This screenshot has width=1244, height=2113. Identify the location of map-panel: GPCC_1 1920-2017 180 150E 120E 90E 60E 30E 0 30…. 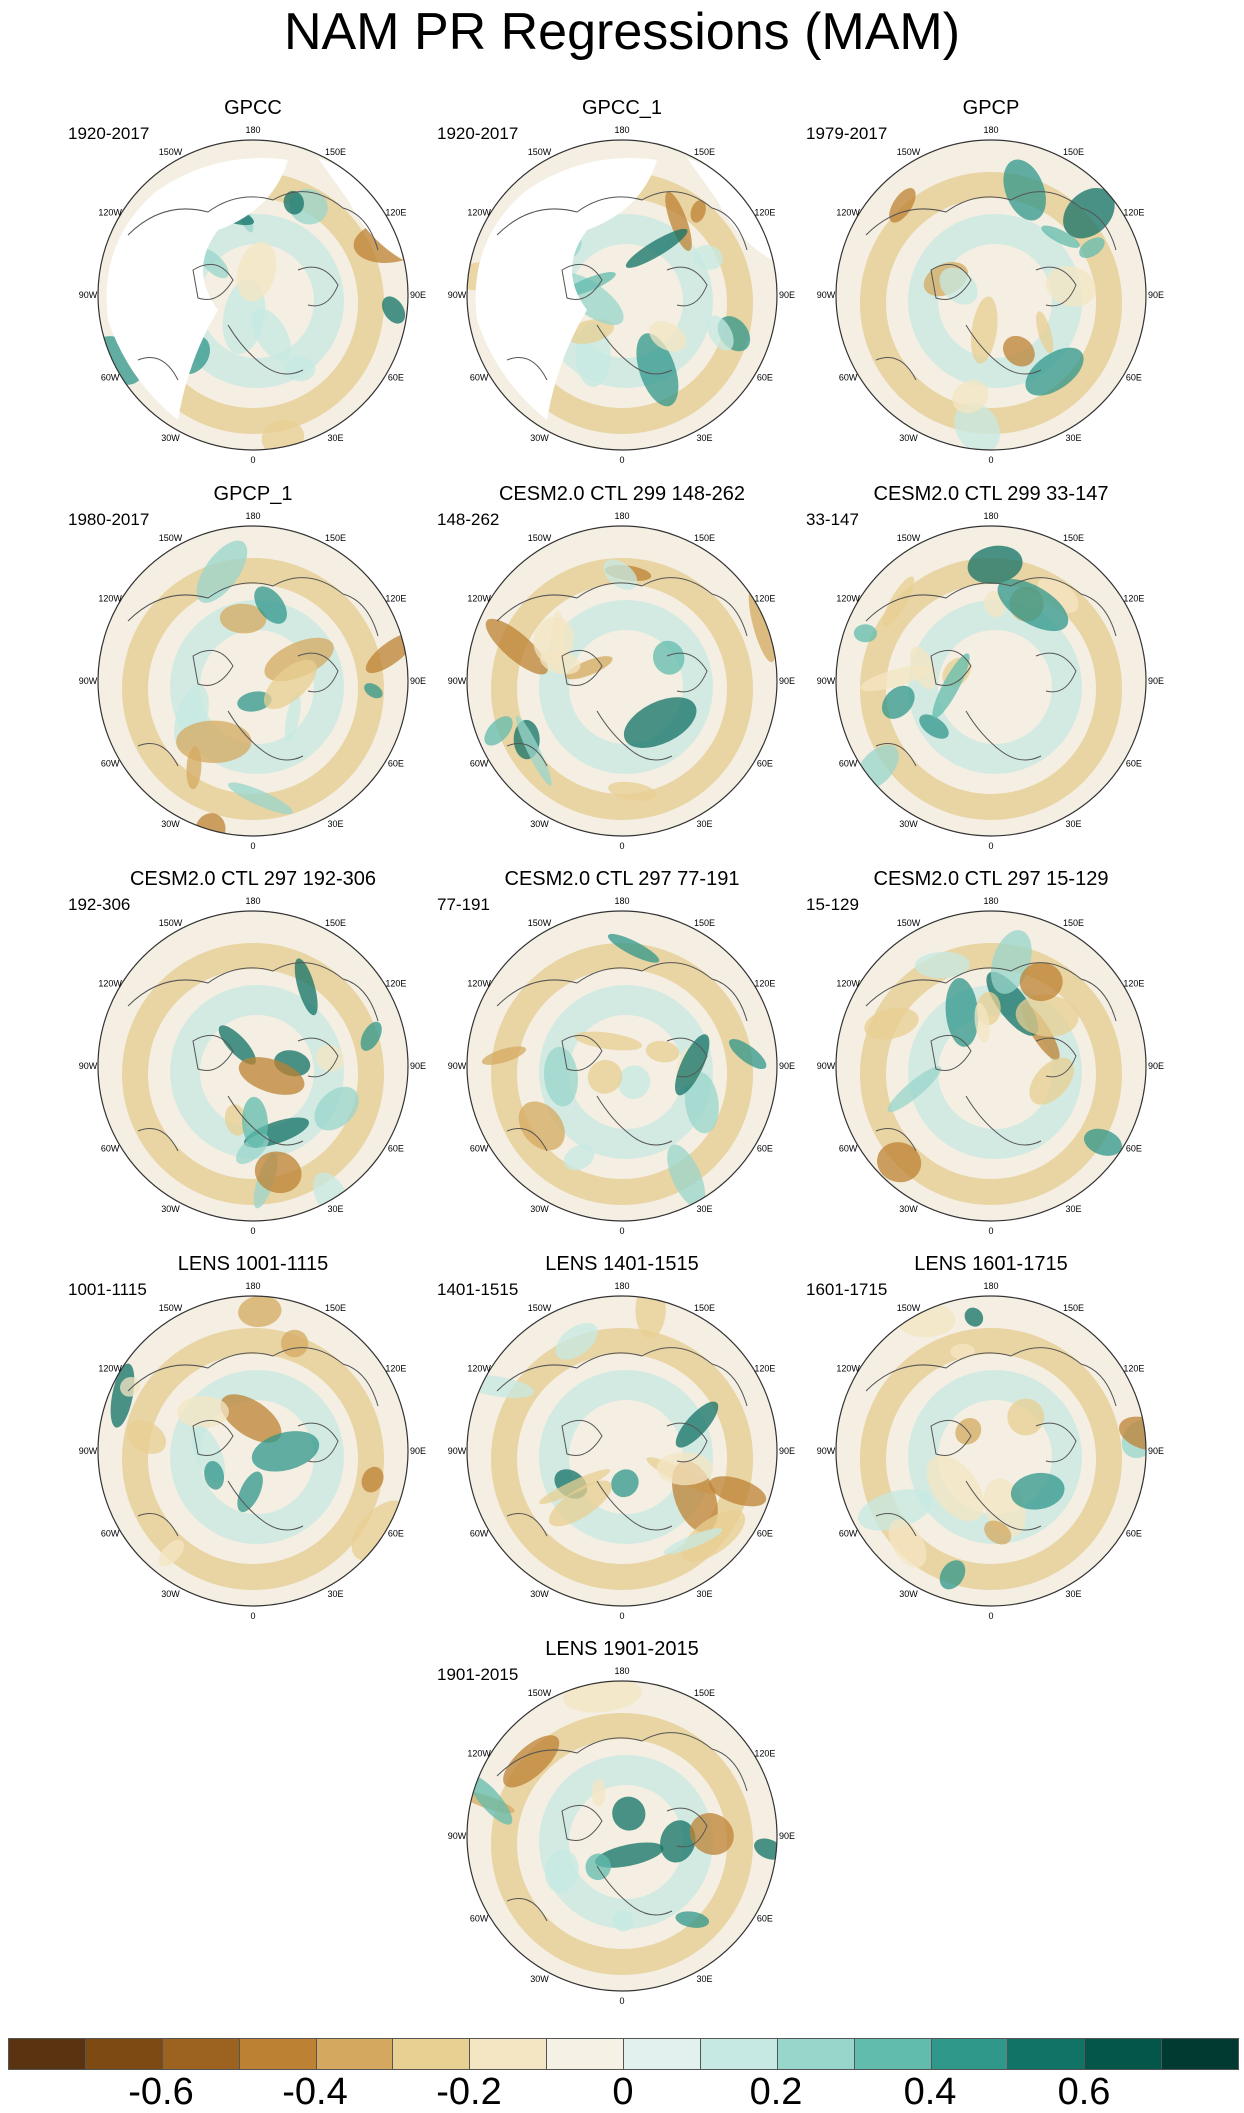
(622, 286).